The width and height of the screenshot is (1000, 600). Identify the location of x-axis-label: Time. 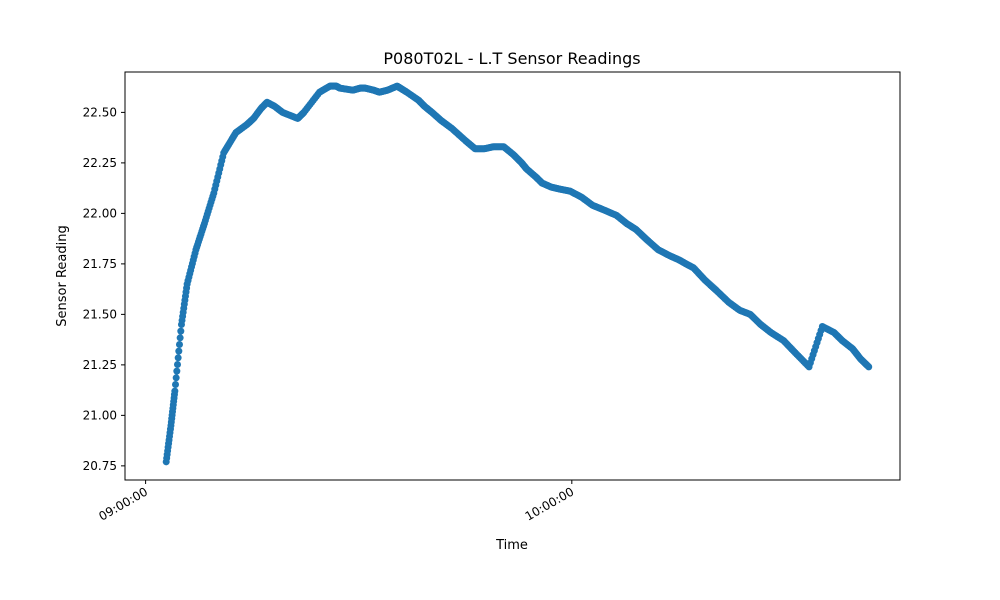
(511, 545).